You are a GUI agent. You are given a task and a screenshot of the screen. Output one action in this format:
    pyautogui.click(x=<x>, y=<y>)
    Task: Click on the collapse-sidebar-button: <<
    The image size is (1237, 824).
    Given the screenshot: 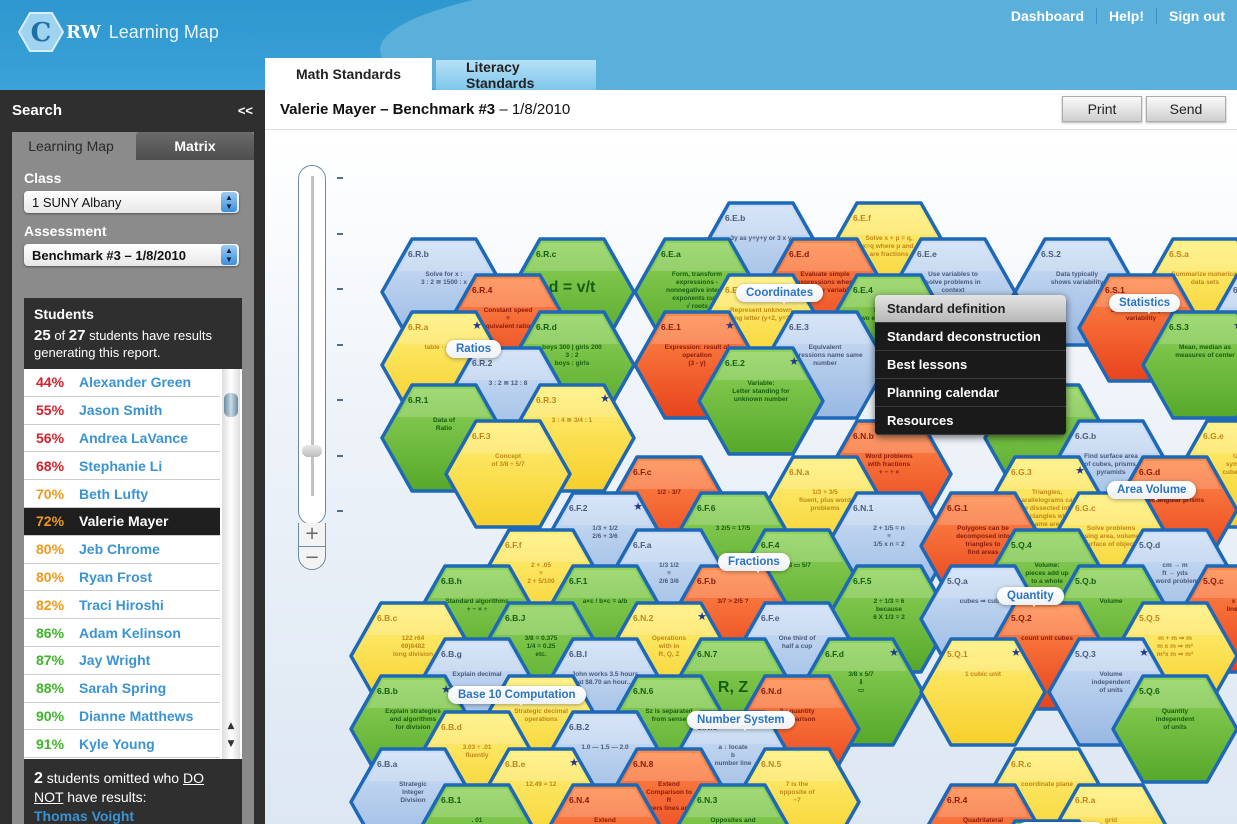 What is the action you would take?
    pyautogui.click(x=245, y=110)
    